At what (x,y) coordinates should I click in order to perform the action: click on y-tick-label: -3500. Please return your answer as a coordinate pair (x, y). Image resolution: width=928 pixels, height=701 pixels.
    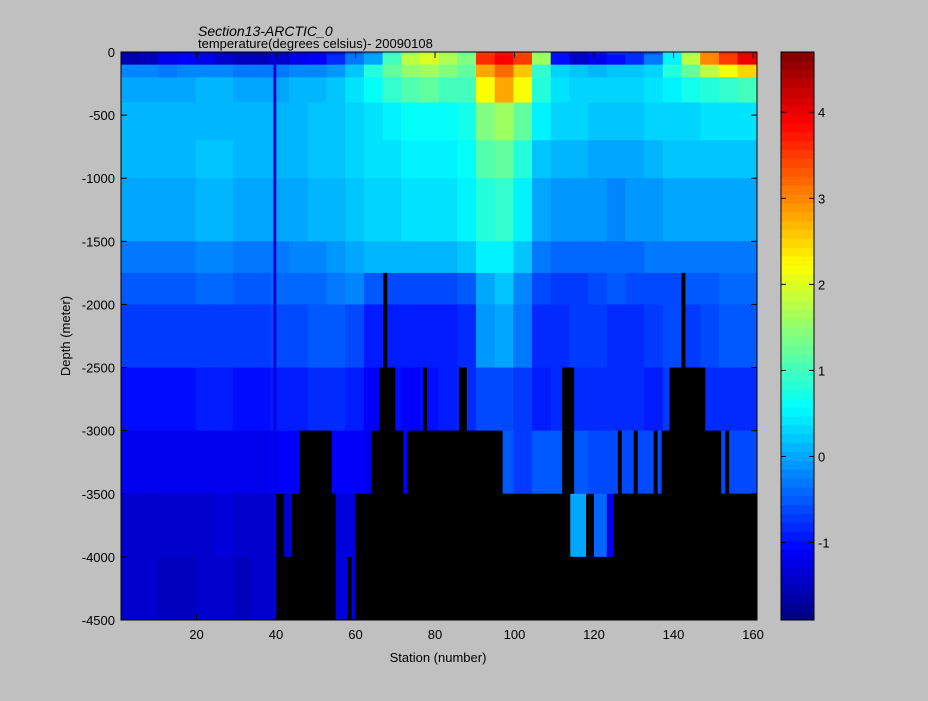
    Looking at the image, I should click on (98, 494).